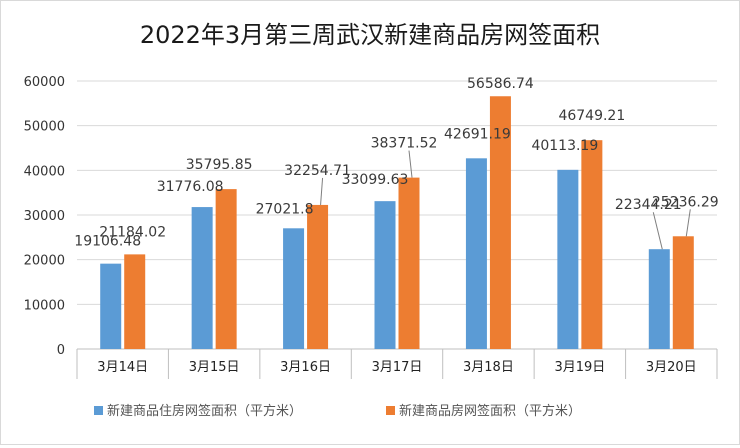 The image size is (740, 448). Describe the element at coordinates (488, 367) in the screenshot. I see `x-tick-label: 3月18日` at that location.